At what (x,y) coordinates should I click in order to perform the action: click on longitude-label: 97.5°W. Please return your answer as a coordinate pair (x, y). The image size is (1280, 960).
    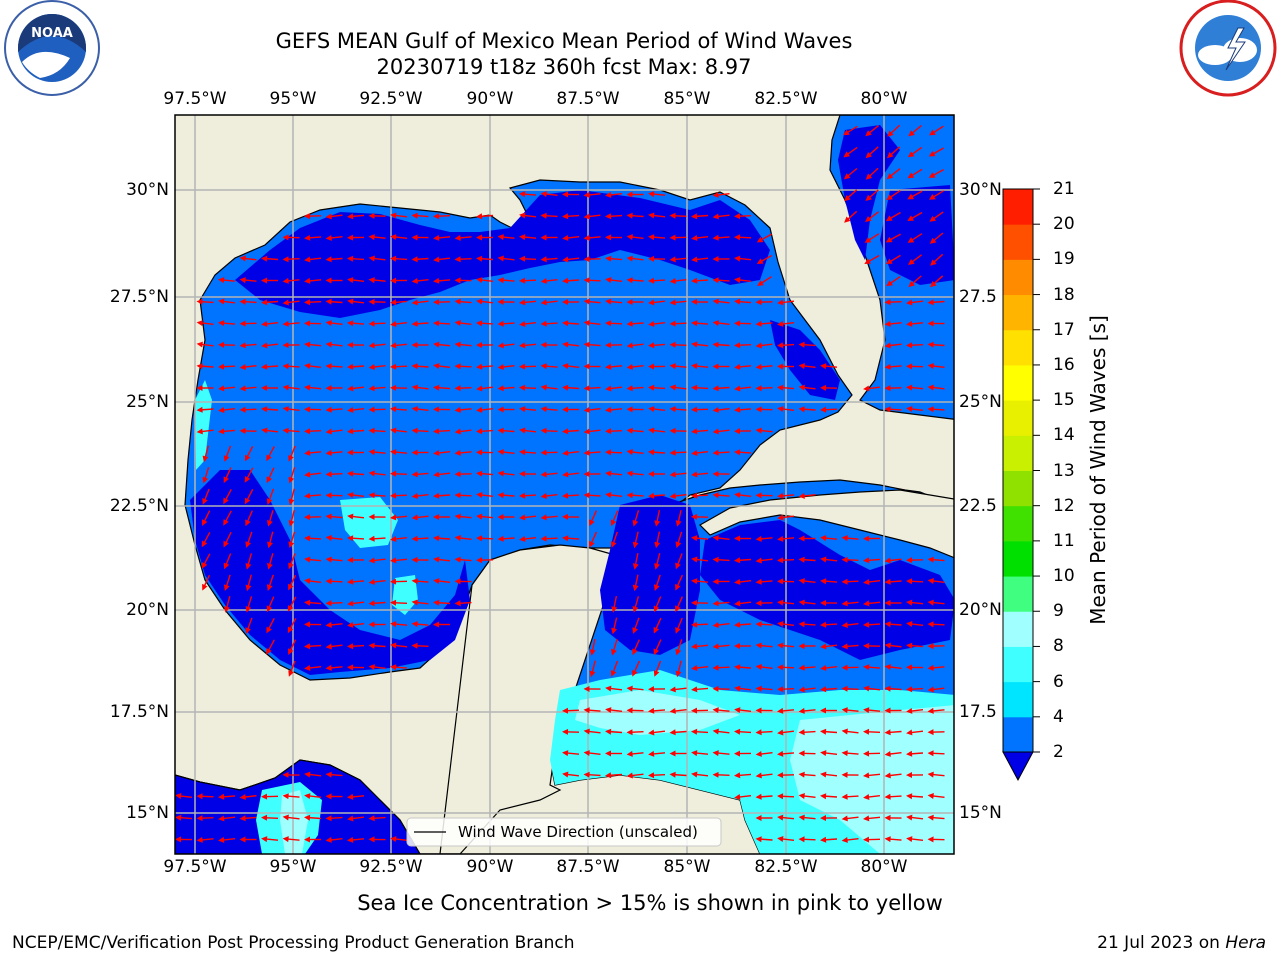
    Looking at the image, I should click on (195, 867).